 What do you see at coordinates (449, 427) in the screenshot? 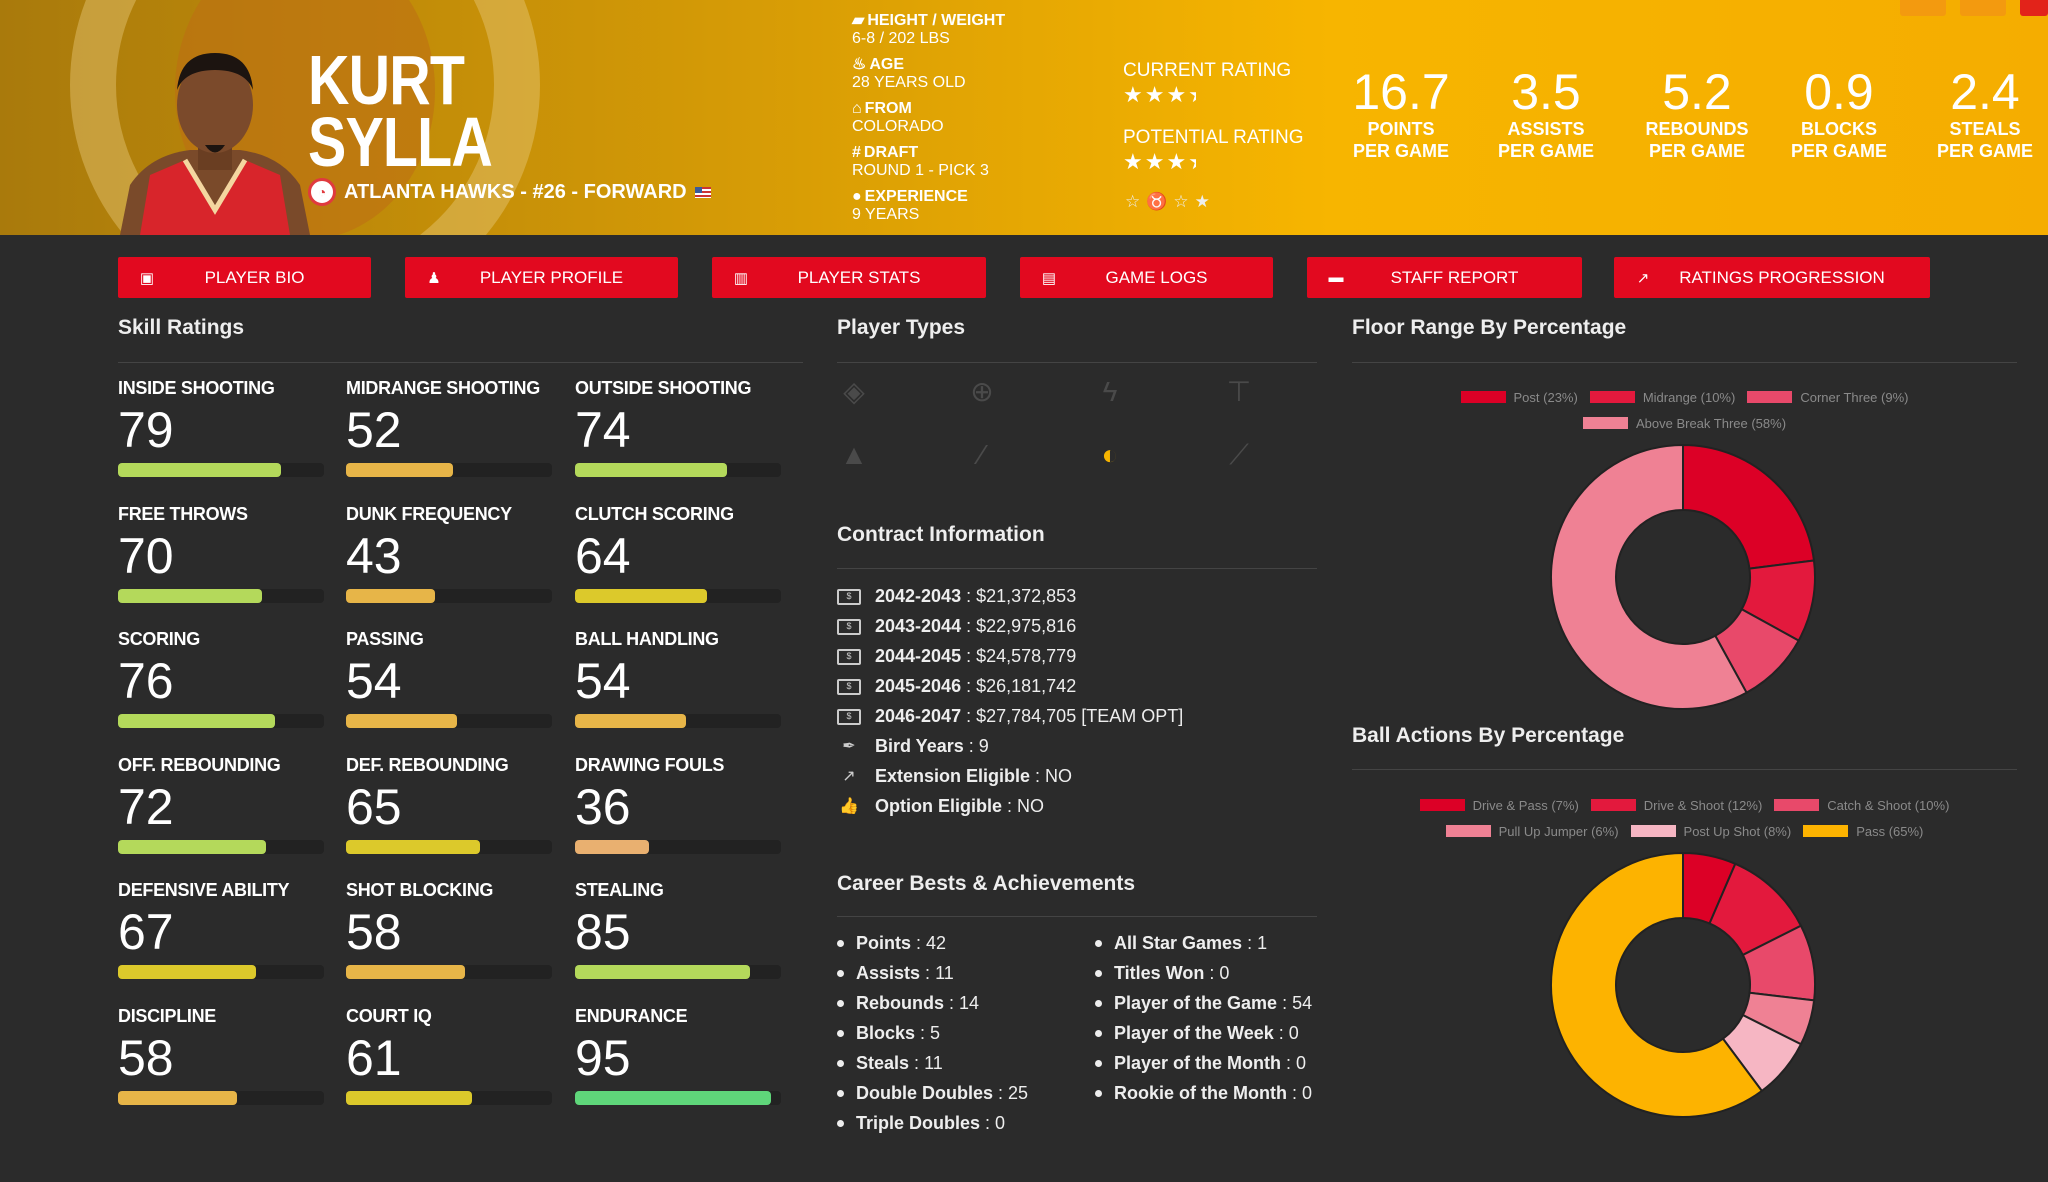
I see `skill-rating: MIDRANGE SHOOTING 52` at bounding box center [449, 427].